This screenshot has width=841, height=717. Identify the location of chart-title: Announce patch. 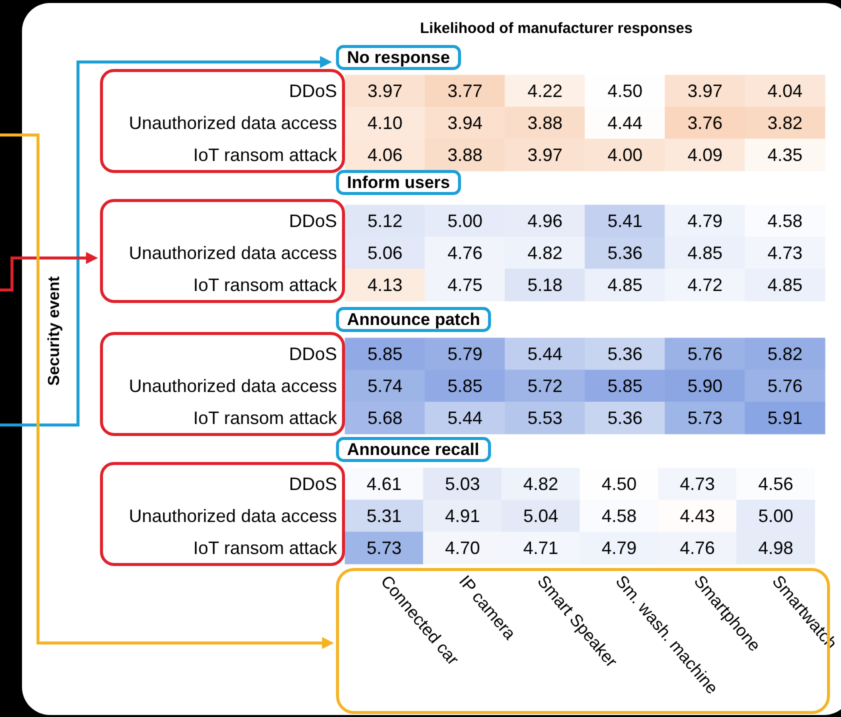
(413, 319).